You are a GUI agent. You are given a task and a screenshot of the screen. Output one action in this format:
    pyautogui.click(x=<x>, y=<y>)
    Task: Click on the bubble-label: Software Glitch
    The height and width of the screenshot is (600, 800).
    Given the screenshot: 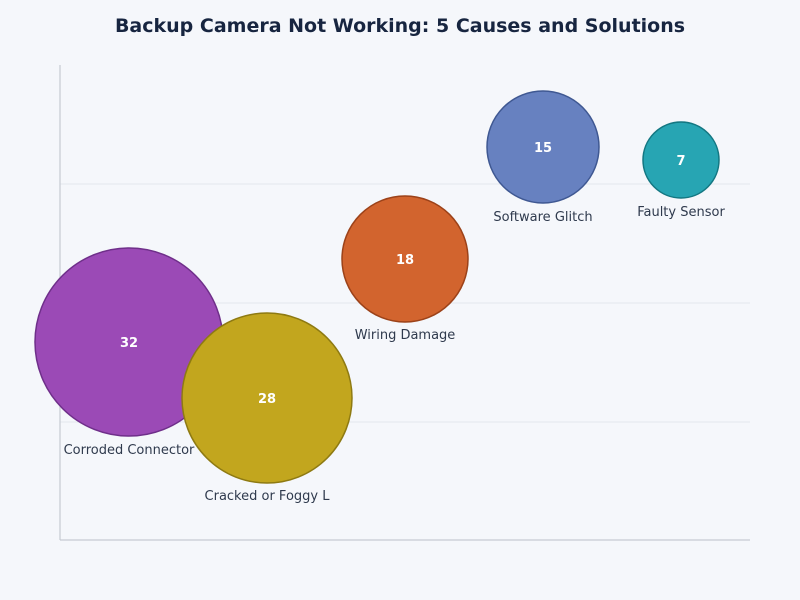 What is the action you would take?
    pyautogui.click(x=542, y=217)
    